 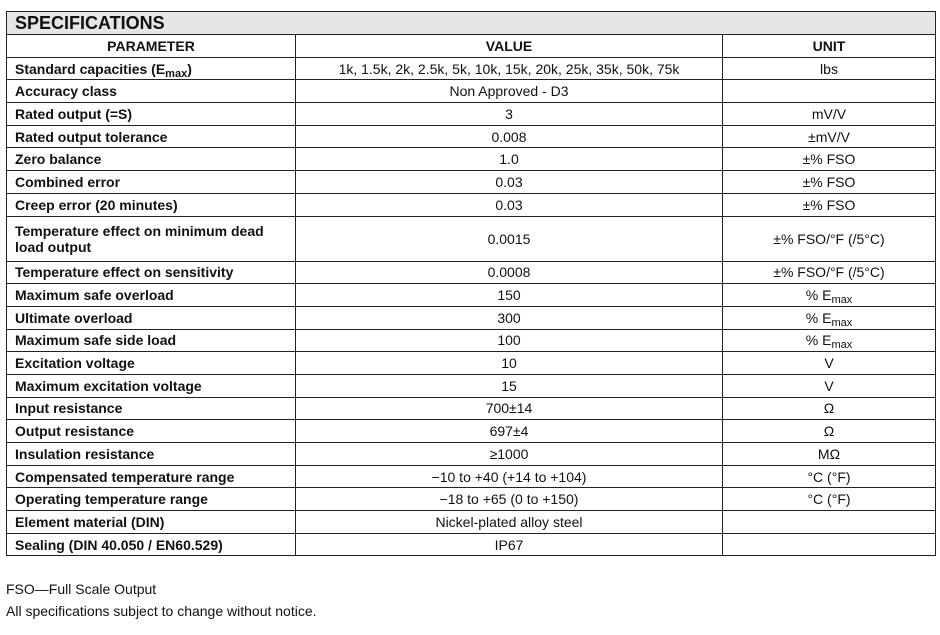 I want to click on value-cell: 1.0, so click(x=509, y=159).